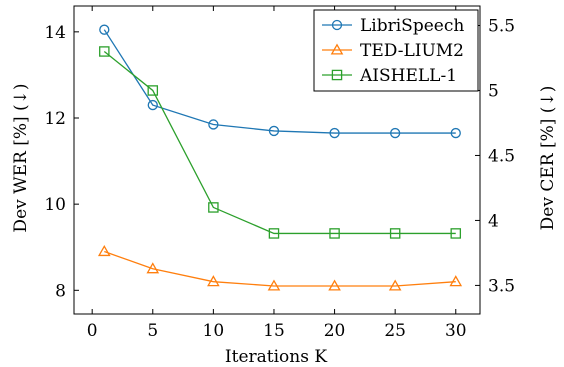 This screenshot has height=367, width=564. What do you see at coordinates (60, 291) in the screenshot?
I see `left-y-tick-label: 8` at bounding box center [60, 291].